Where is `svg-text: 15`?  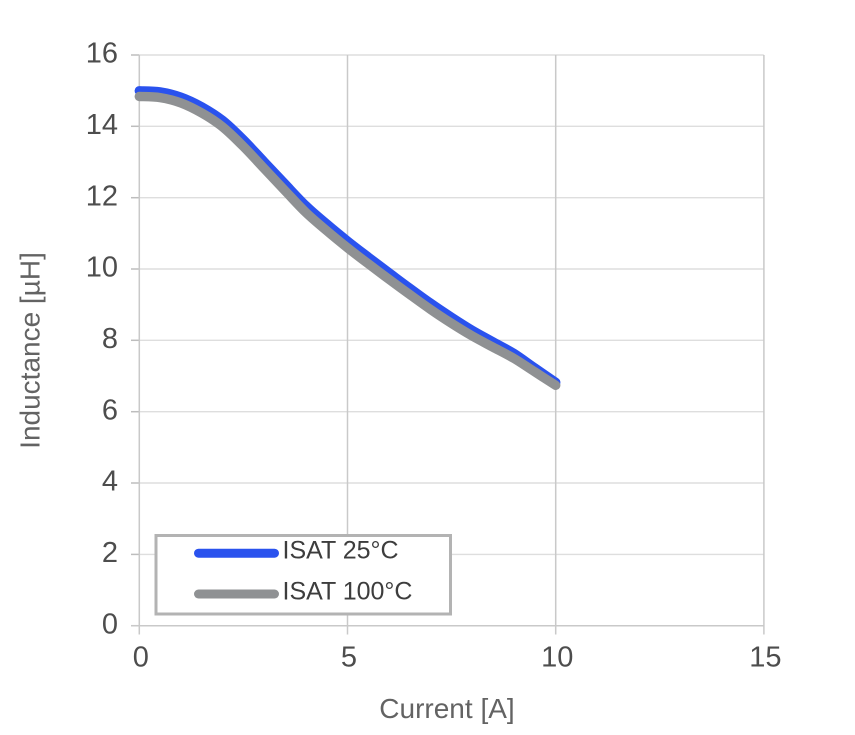
svg-text: 15 is located at coordinates (765, 657).